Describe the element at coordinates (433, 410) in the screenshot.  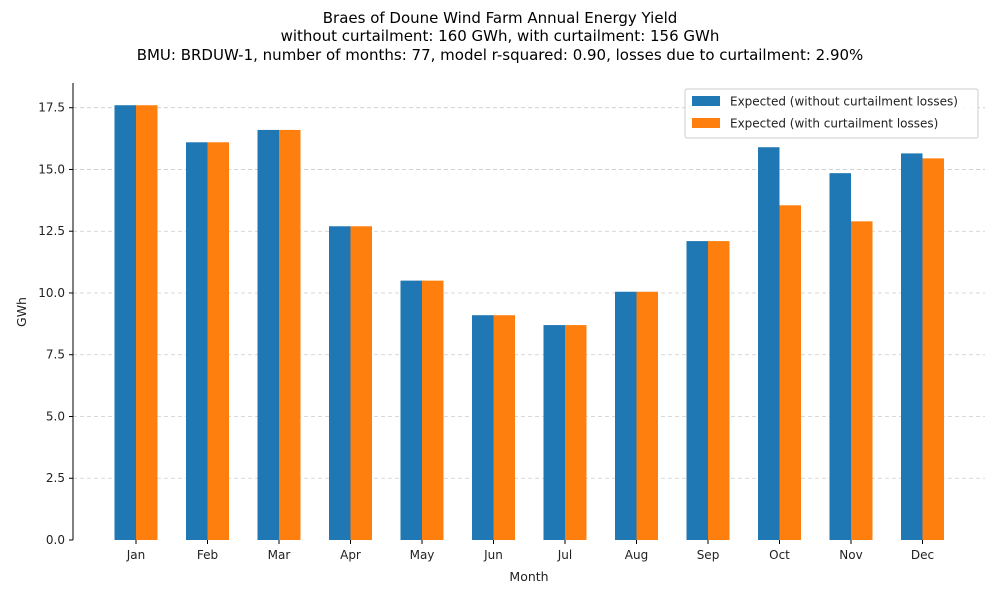
I see `bar-with-curtailment-may` at that location.